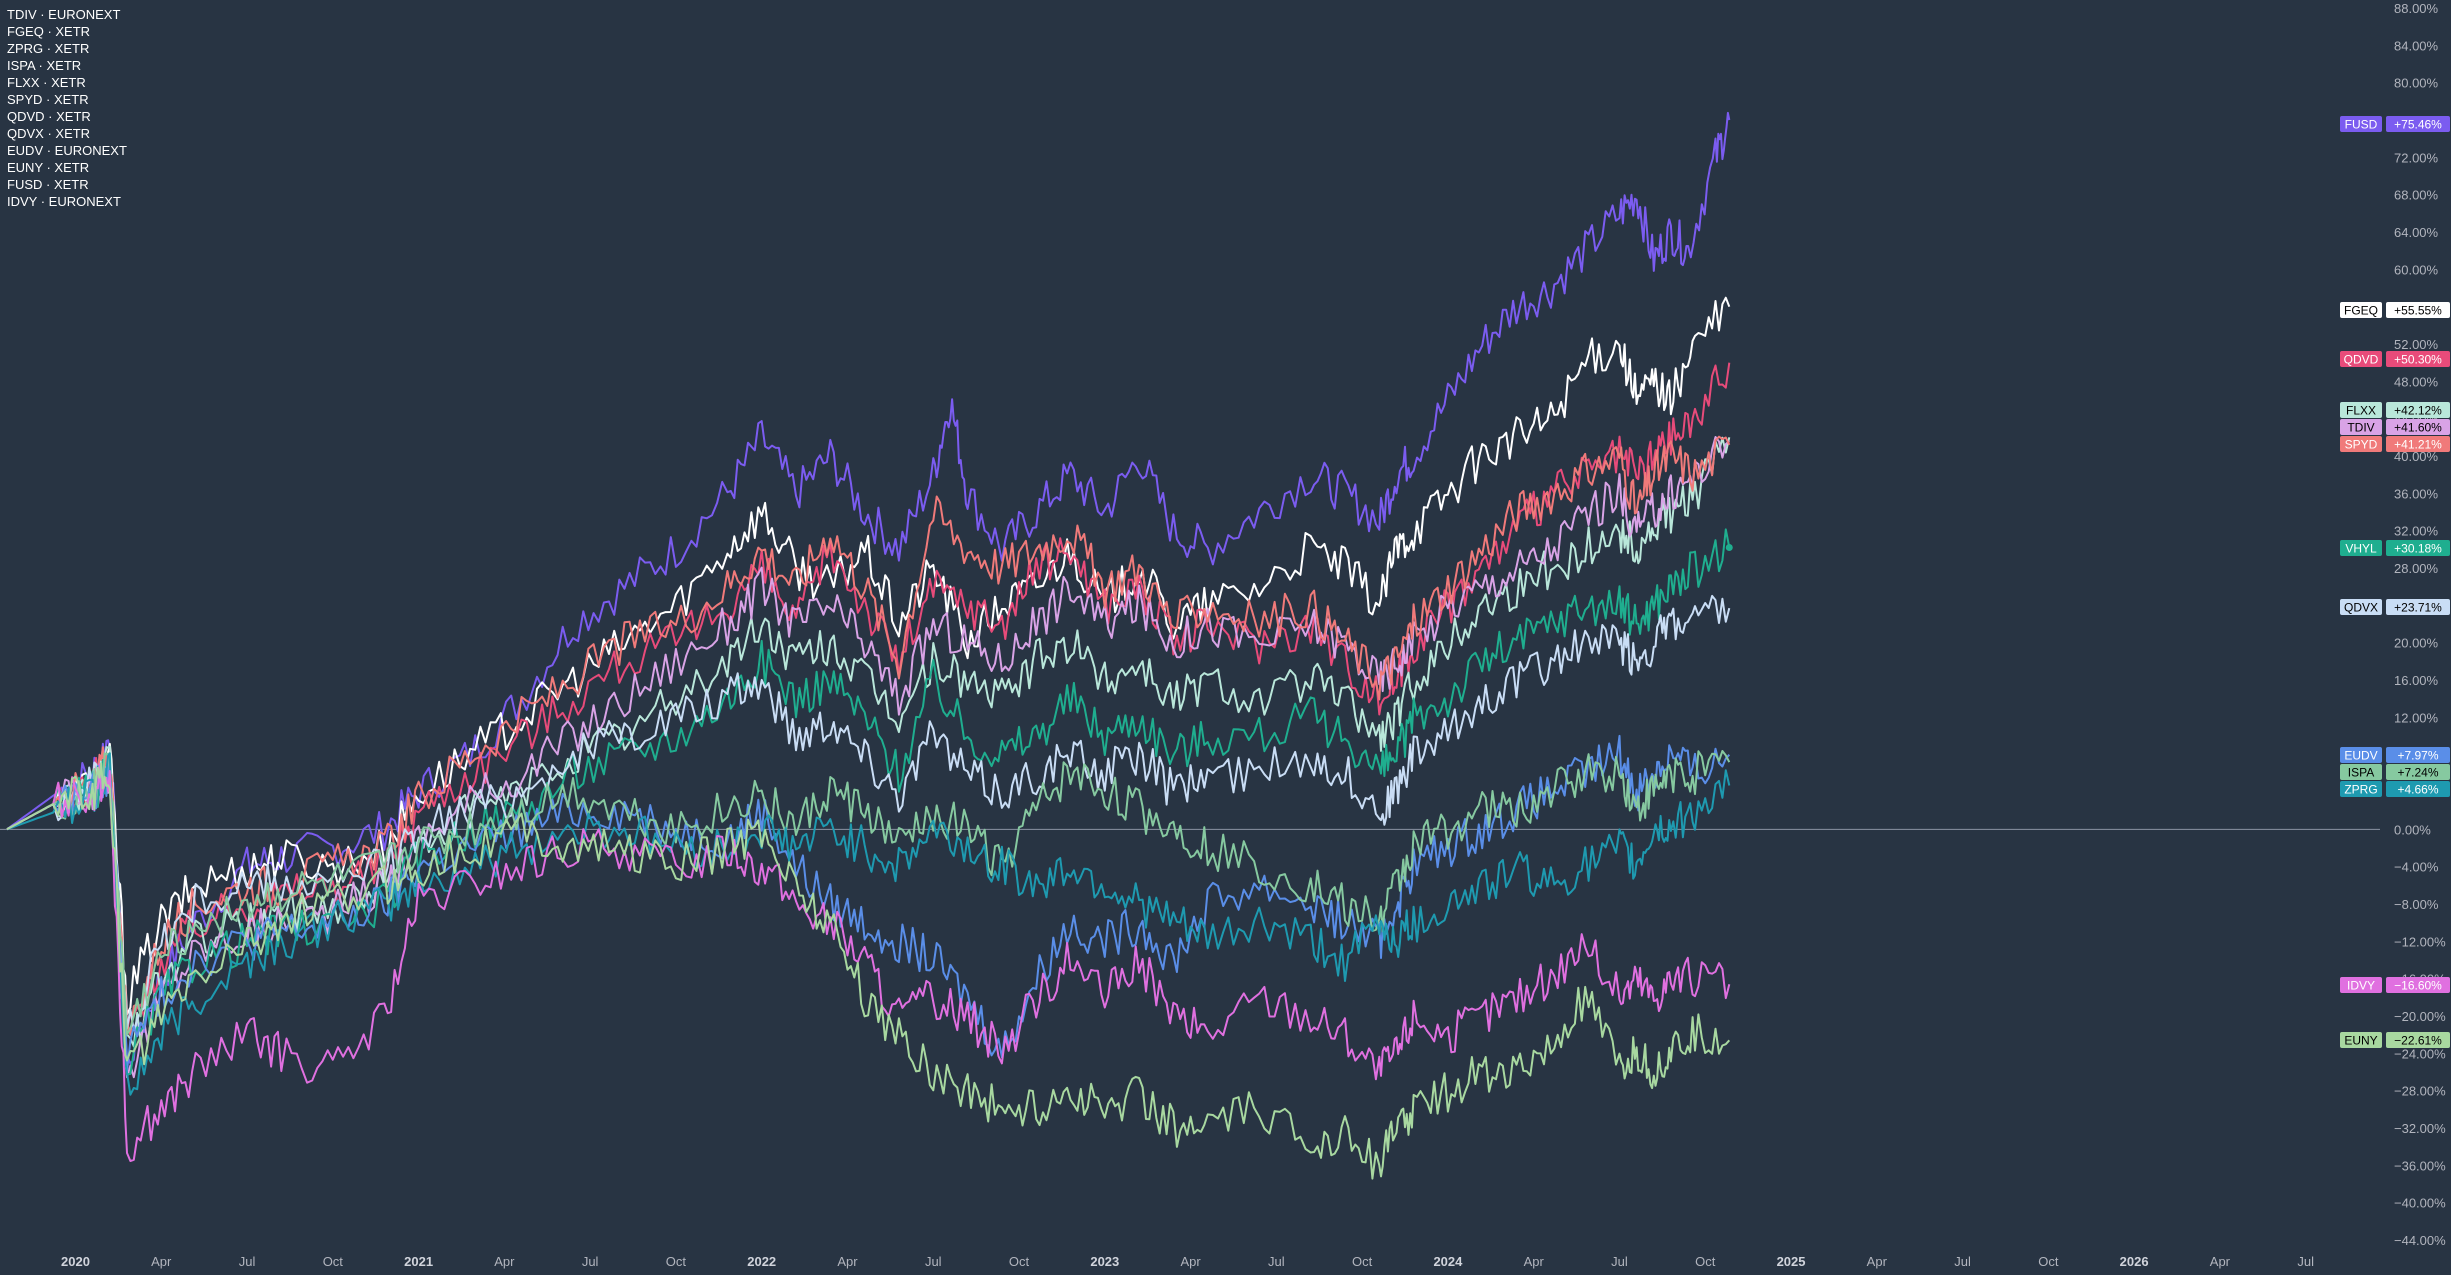 Image resolution: width=2451 pixels, height=1275 pixels. I want to click on tag-symbol: TDIV, so click(2360, 428).